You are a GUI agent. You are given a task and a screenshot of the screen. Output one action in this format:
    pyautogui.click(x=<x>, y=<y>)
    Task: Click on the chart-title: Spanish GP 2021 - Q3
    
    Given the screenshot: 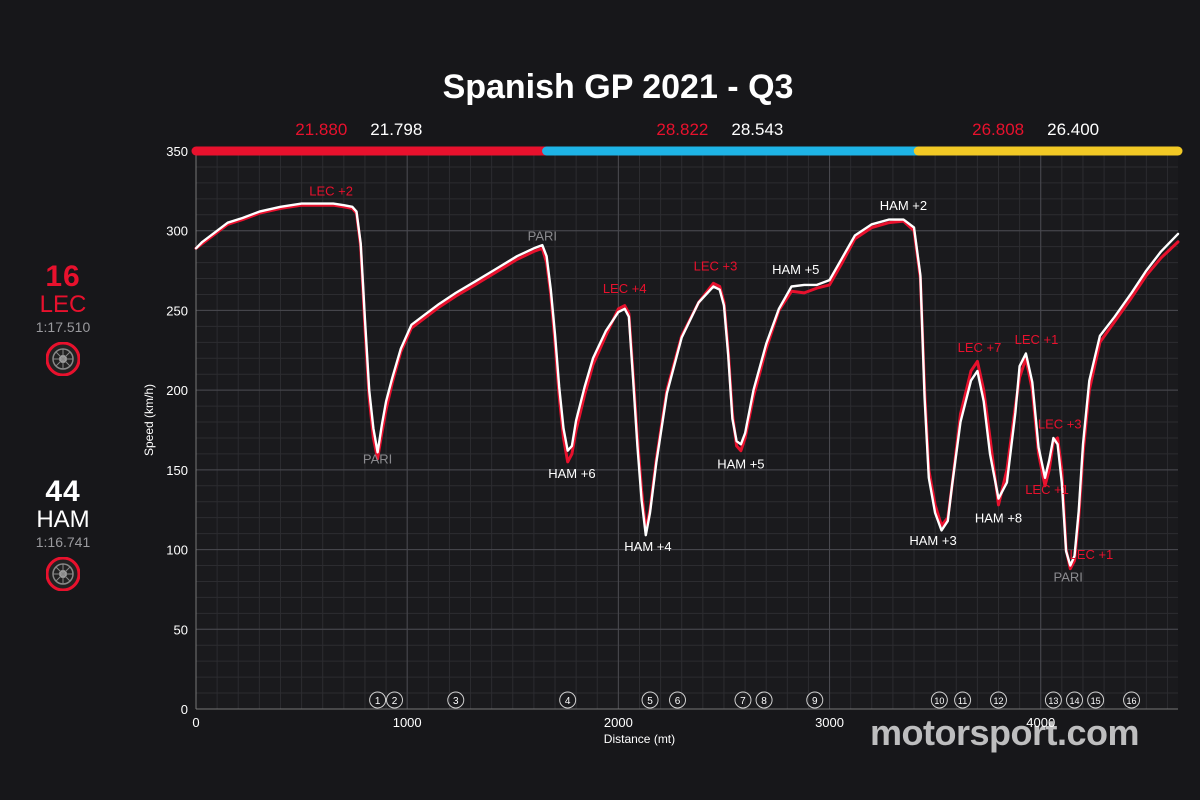 What is the action you would take?
    pyautogui.click(x=618, y=87)
    